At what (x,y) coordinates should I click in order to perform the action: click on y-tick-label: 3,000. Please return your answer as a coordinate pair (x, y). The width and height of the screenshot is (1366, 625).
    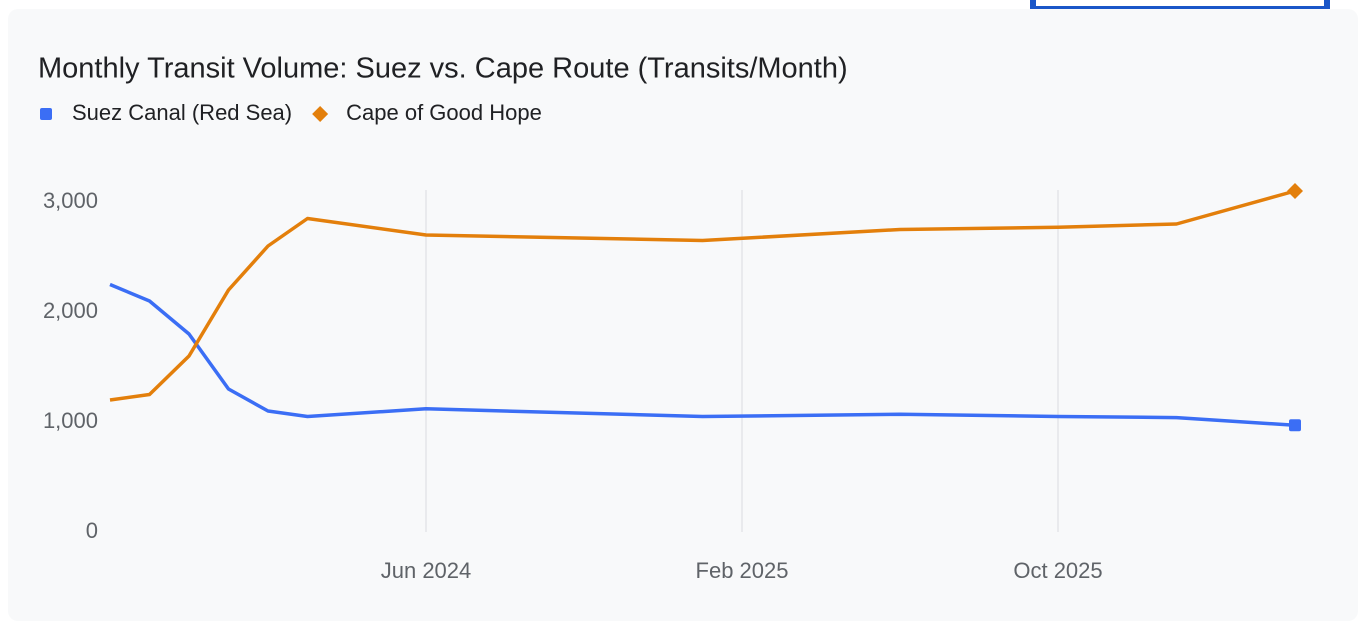
    Looking at the image, I should click on (70, 200).